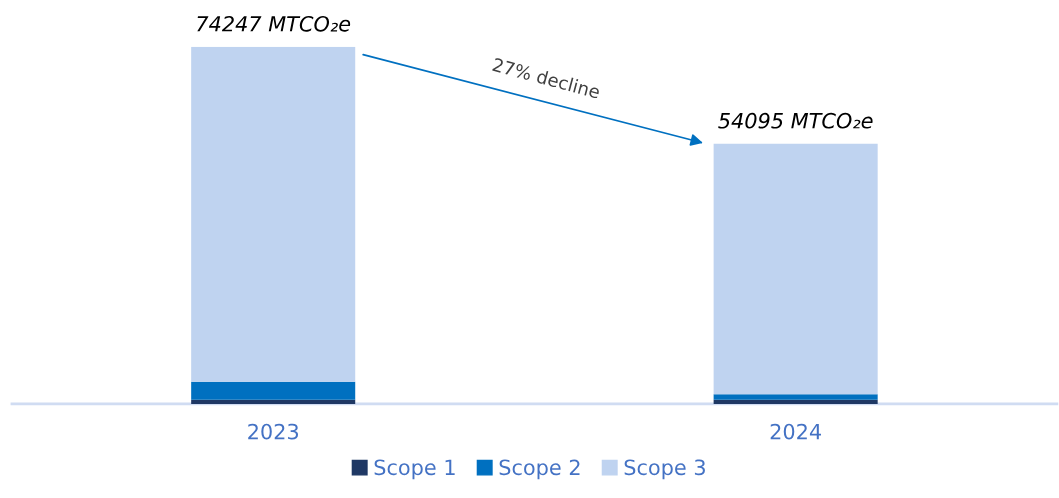  I want to click on x-tick-label: 2024, so click(795, 431).